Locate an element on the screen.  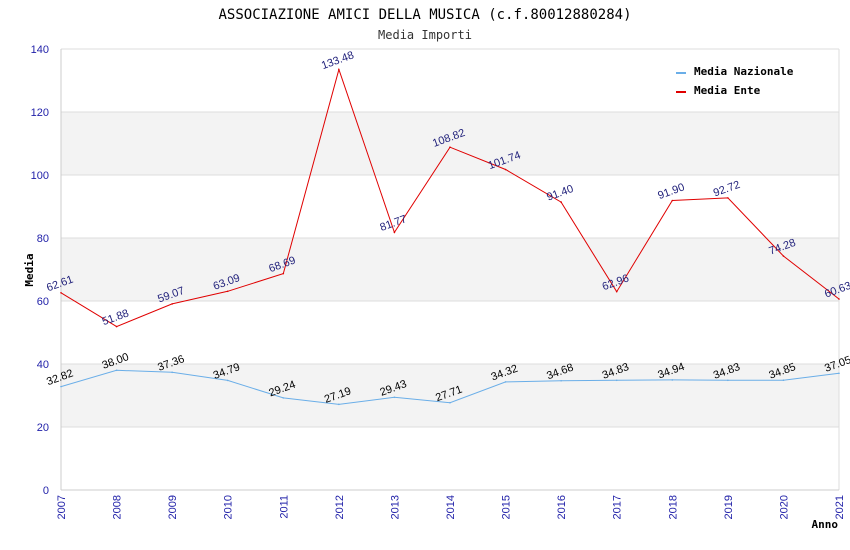
legend-label-media-nazionale: Media Nazionale is located at coordinates (744, 71).